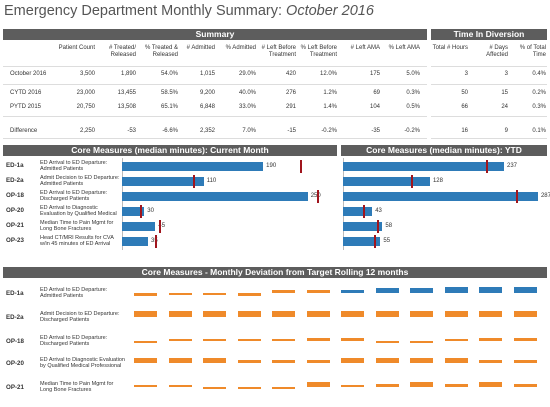 The height and width of the screenshot is (407, 550). What do you see at coordinates (207, 131) in the screenshot?
I see `summary-cell: 2,352` at bounding box center [207, 131].